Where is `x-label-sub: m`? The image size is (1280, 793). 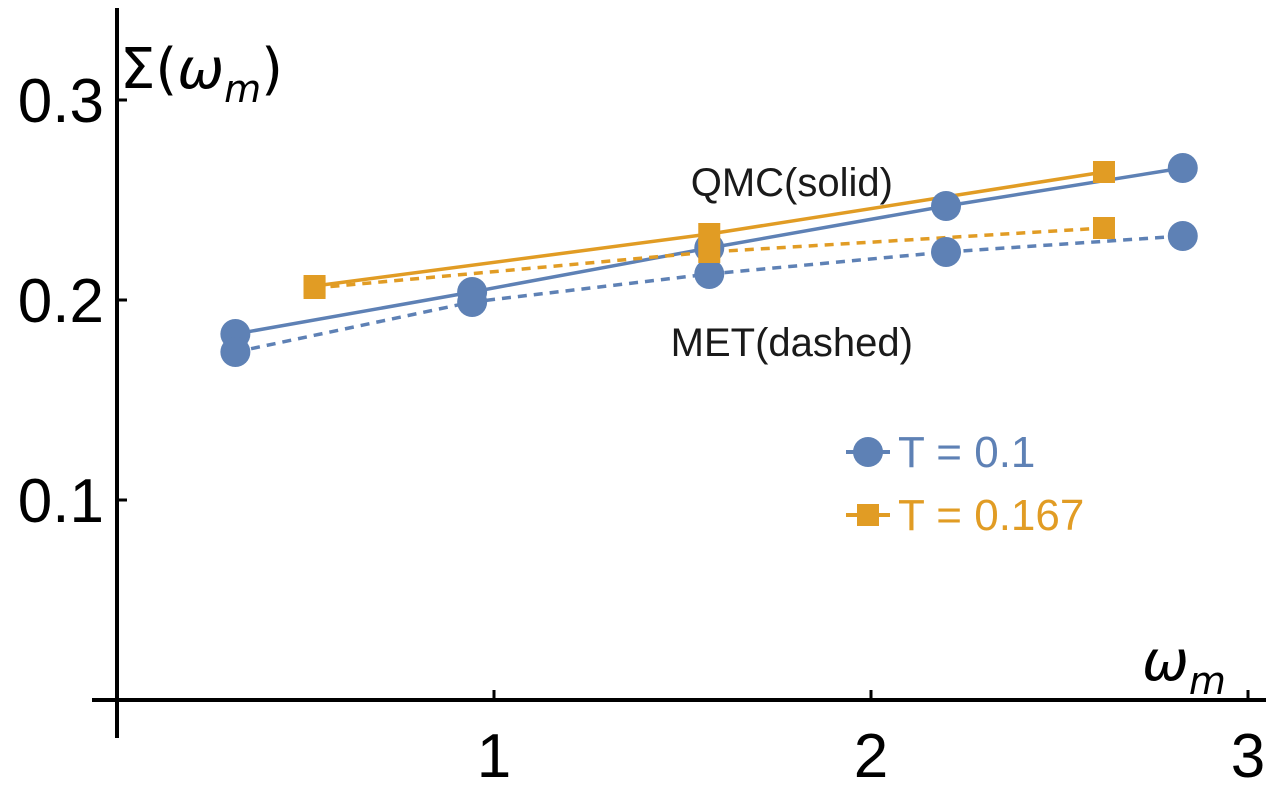 x-label-sub: m is located at coordinates (1207, 681).